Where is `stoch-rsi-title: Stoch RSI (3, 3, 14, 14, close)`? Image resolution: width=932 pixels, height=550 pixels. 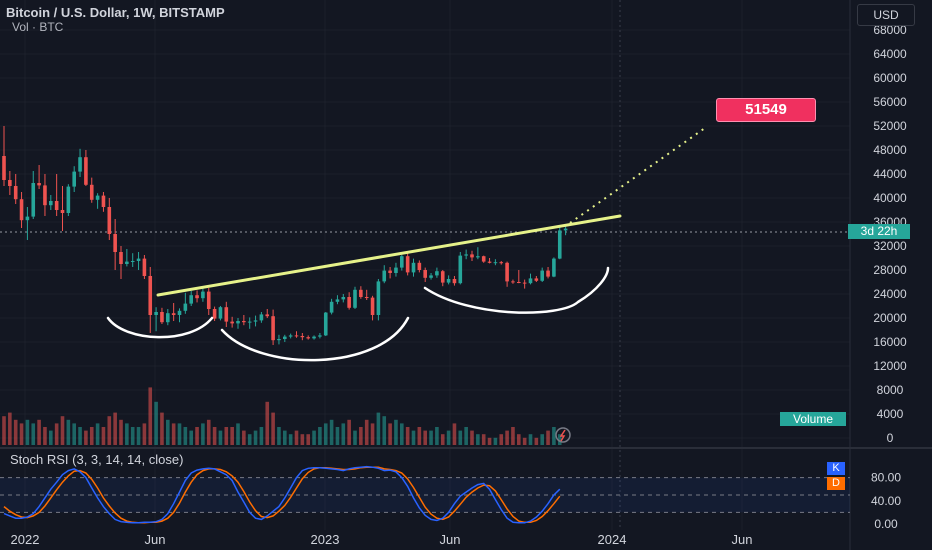 stoch-rsi-title: Stoch RSI (3, 3, 14, 14, close) is located at coordinates (97, 459).